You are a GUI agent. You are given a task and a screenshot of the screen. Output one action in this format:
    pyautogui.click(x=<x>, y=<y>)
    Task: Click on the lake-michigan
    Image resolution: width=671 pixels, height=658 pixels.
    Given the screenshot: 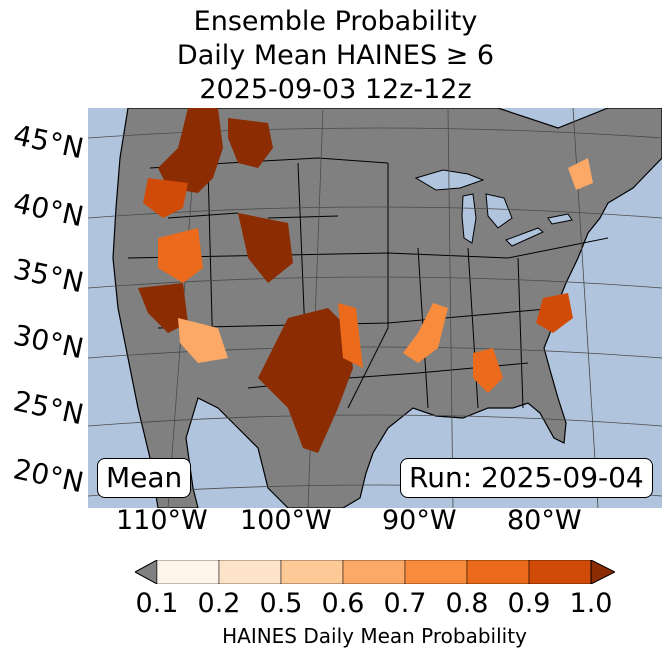 What is the action you would take?
    pyautogui.click(x=469, y=218)
    